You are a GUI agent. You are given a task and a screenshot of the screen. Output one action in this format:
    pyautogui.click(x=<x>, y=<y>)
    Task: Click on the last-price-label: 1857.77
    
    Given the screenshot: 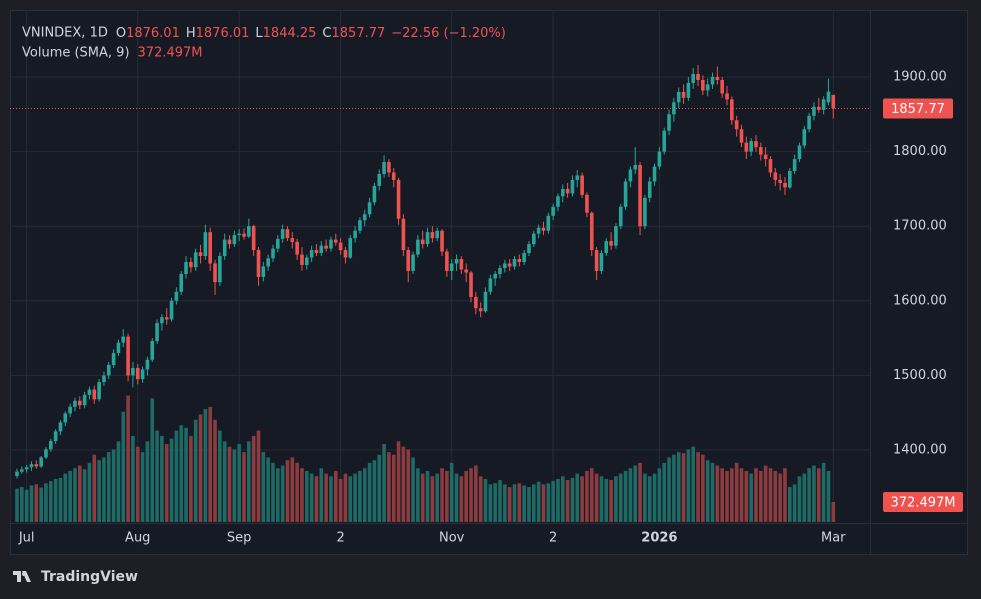 What is the action you would take?
    pyautogui.click(x=918, y=109)
    